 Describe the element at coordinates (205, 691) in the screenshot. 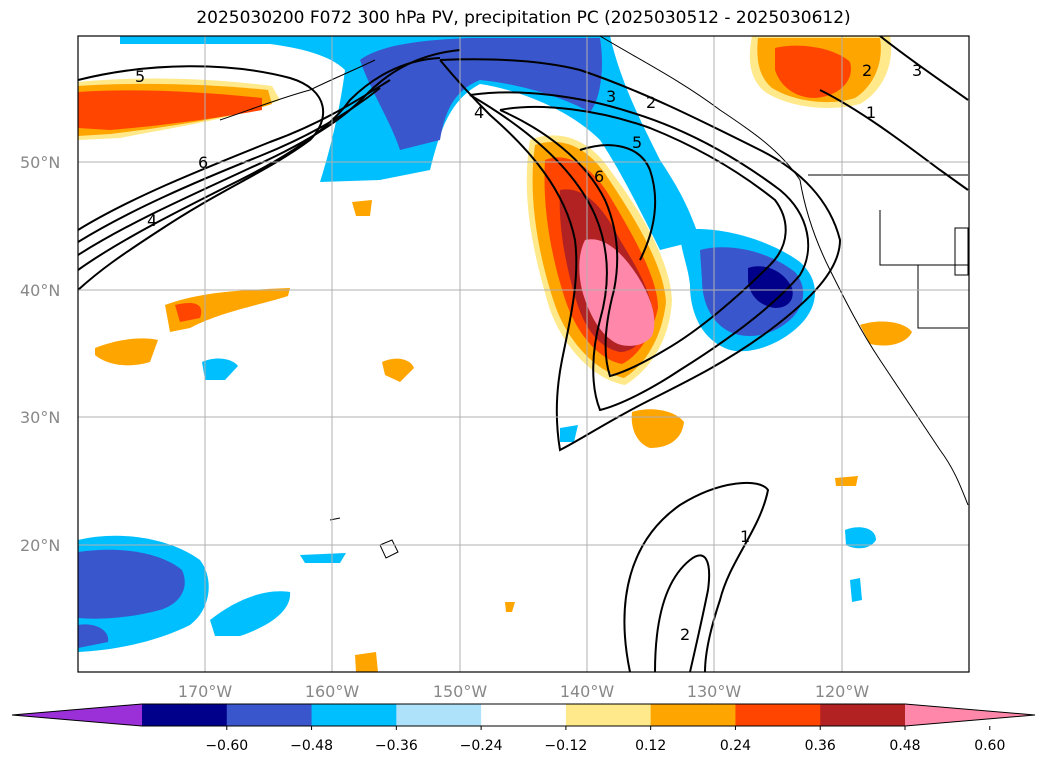

I see `lon-label: 170°W` at that location.